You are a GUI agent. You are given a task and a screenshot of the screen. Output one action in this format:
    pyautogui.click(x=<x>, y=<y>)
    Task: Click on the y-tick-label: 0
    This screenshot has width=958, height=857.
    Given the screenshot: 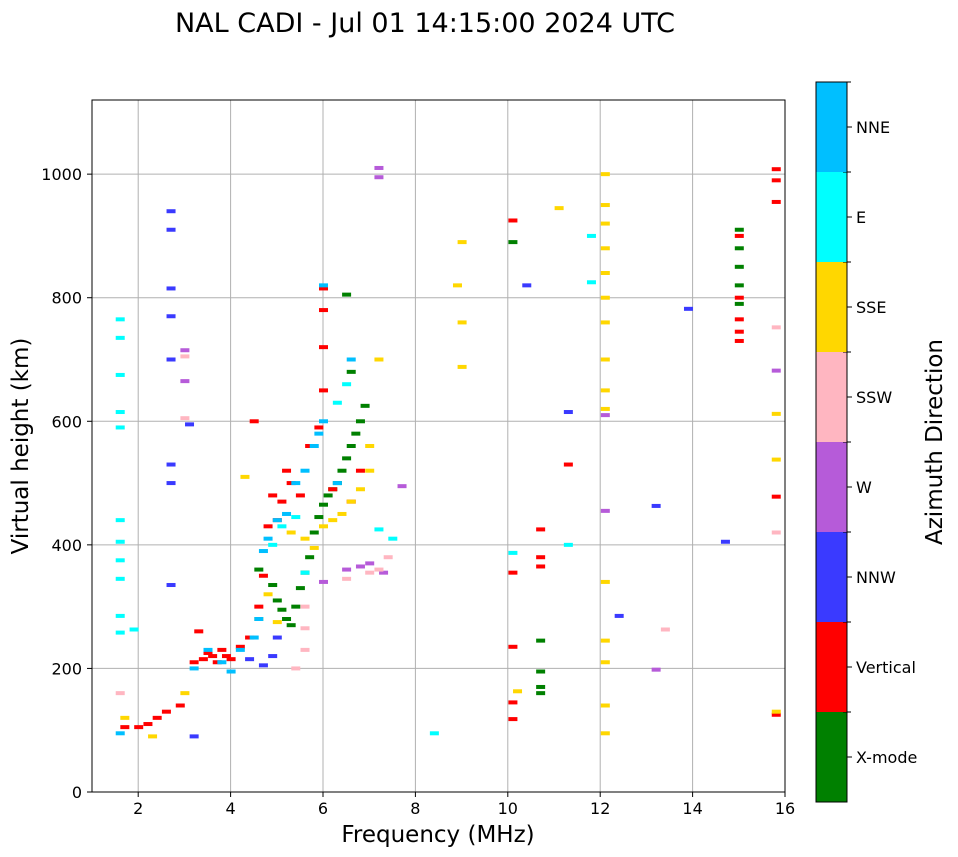 What is the action you would take?
    pyautogui.click(x=77, y=792)
    